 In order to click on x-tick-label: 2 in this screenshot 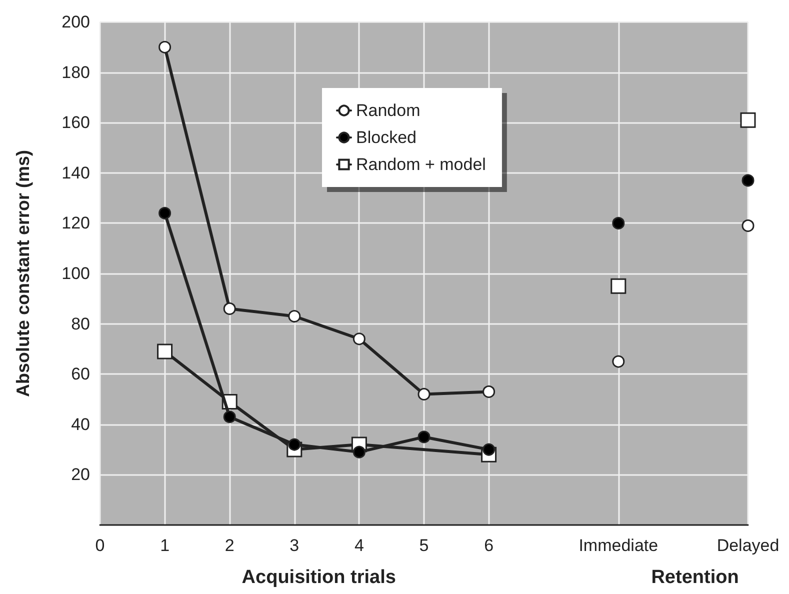, I will do `click(229, 545)`.